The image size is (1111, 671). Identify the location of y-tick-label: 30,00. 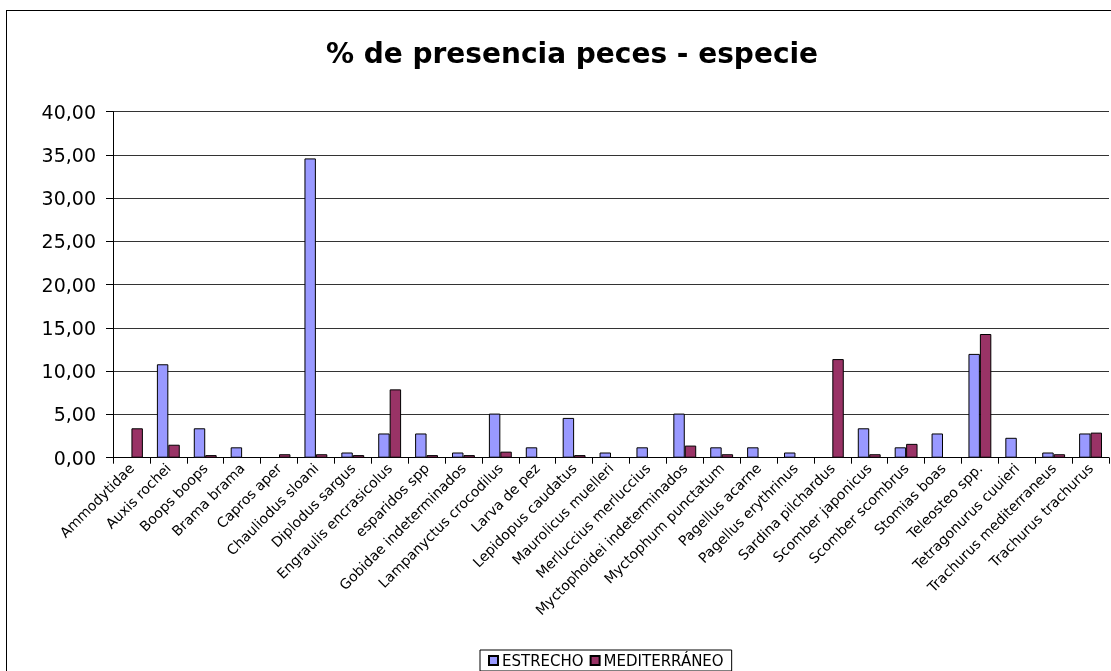
(68, 198).